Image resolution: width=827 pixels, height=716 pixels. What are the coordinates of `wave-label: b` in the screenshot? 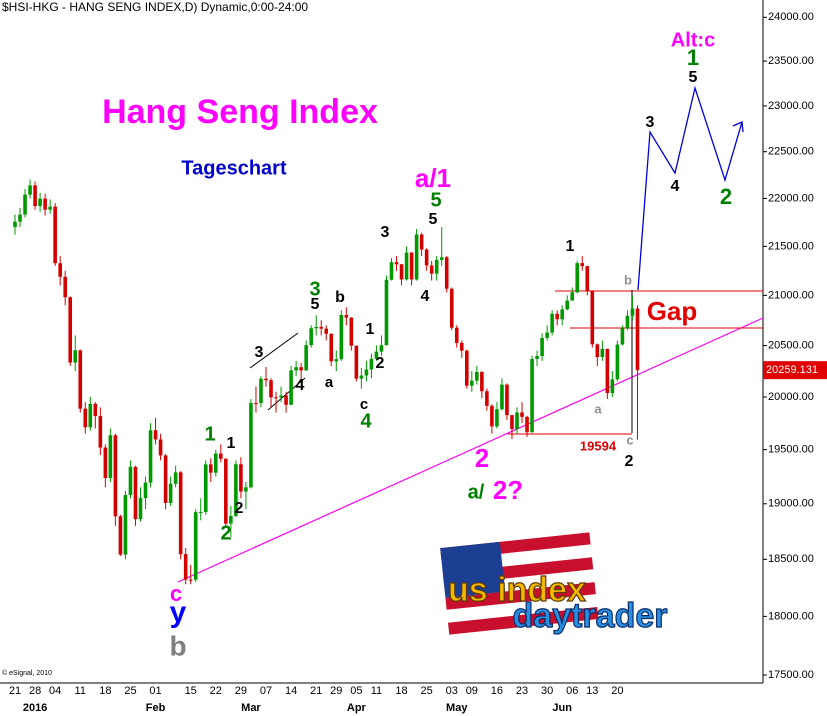 It's located at (177, 645).